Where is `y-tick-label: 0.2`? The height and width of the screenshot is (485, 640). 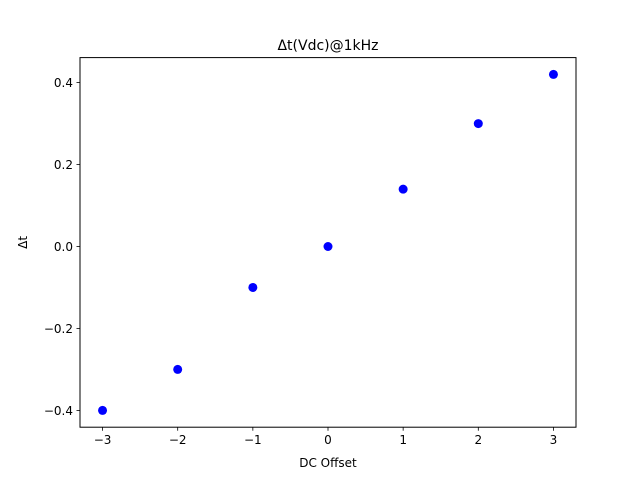 y-tick-label: 0.2 is located at coordinates (63, 165).